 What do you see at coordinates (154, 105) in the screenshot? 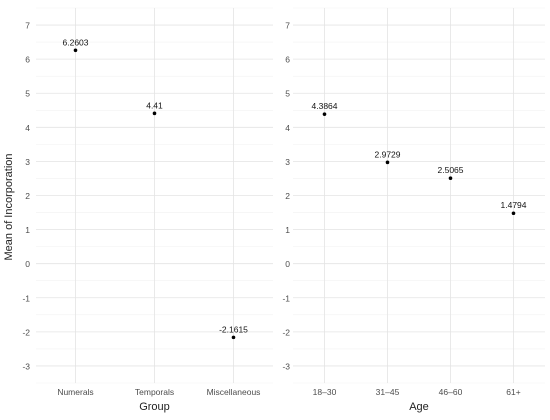
I see `data-label: 4.41` at bounding box center [154, 105].